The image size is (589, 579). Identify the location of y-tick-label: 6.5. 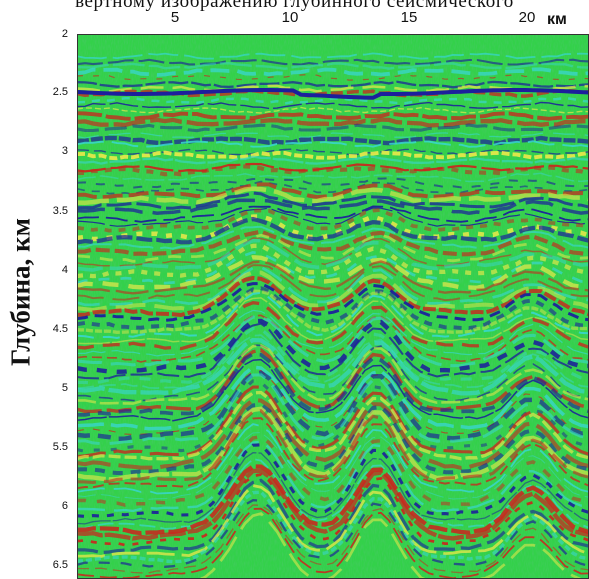
(60, 565).